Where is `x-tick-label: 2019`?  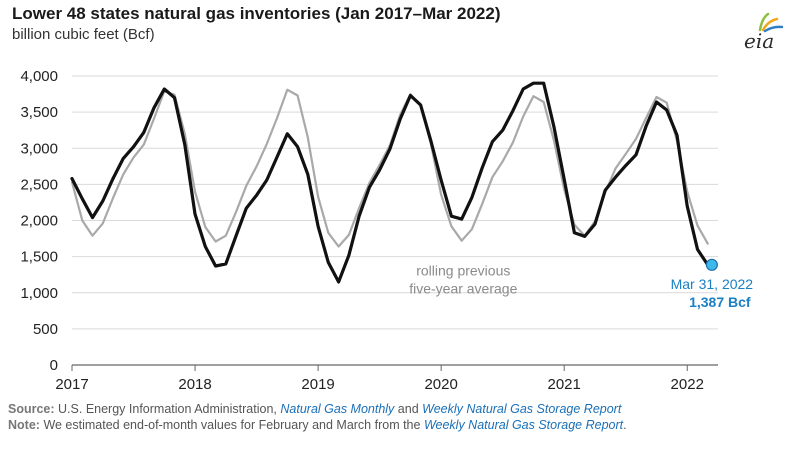
x-tick-label: 2019 is located at coordinates (317, 384).